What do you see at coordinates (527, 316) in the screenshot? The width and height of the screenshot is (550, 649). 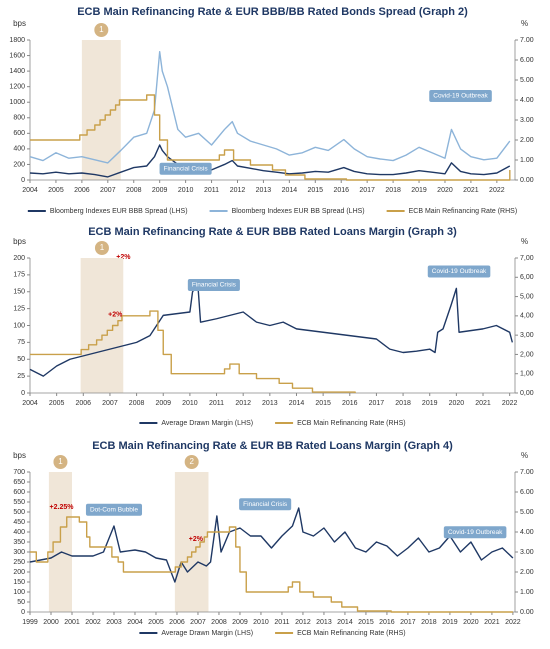 I see `y2-tick-label: 4,00` at bounding box center [527, 316].